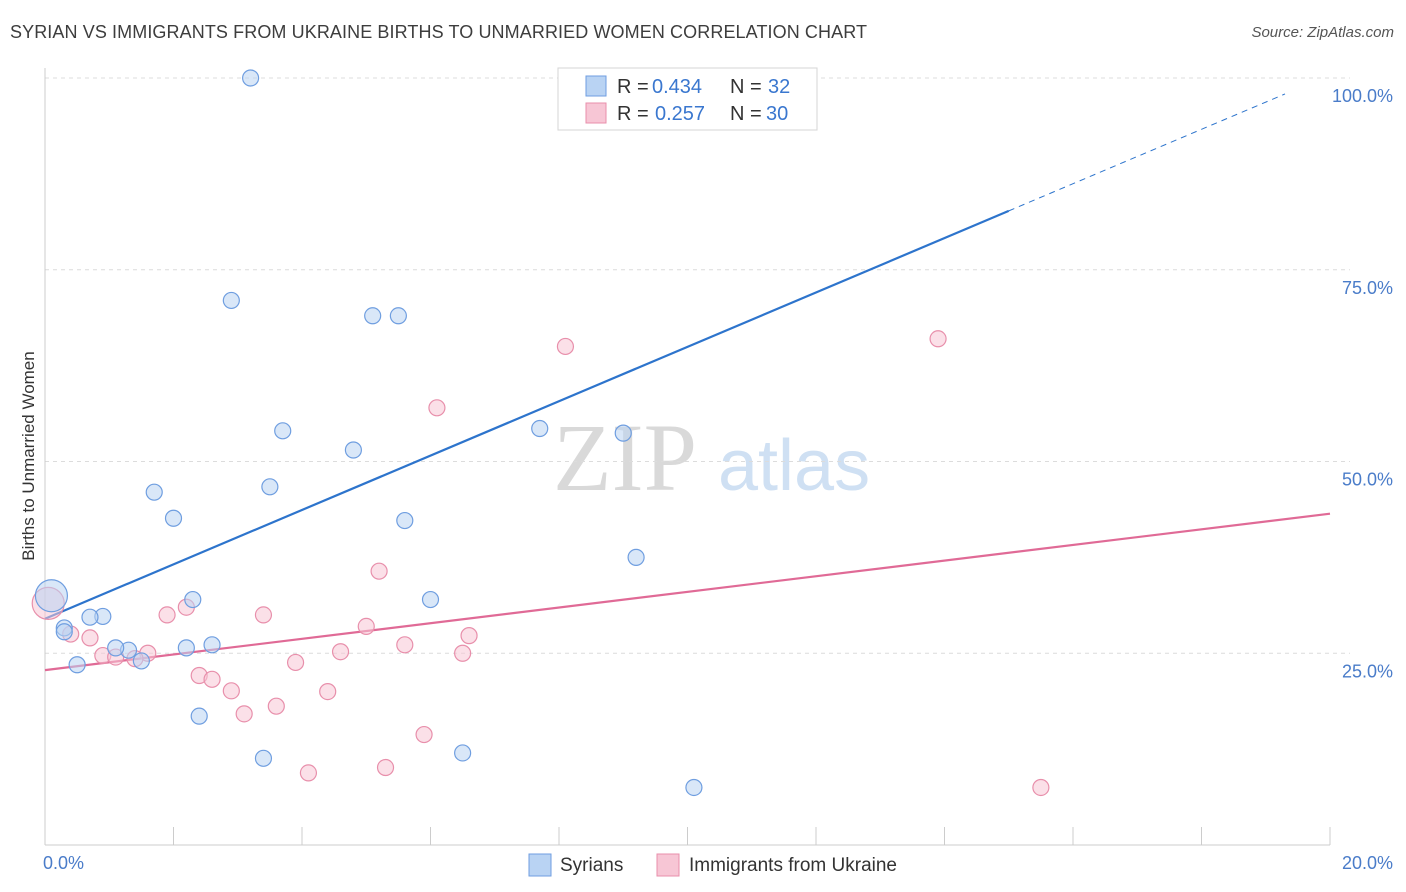 The image size is (1406, 892). What do you see at coordinates (1367, 480) in the screenshot?
I see `y-tick-label-1: 50.0%` at bounding box center [1367, 480].